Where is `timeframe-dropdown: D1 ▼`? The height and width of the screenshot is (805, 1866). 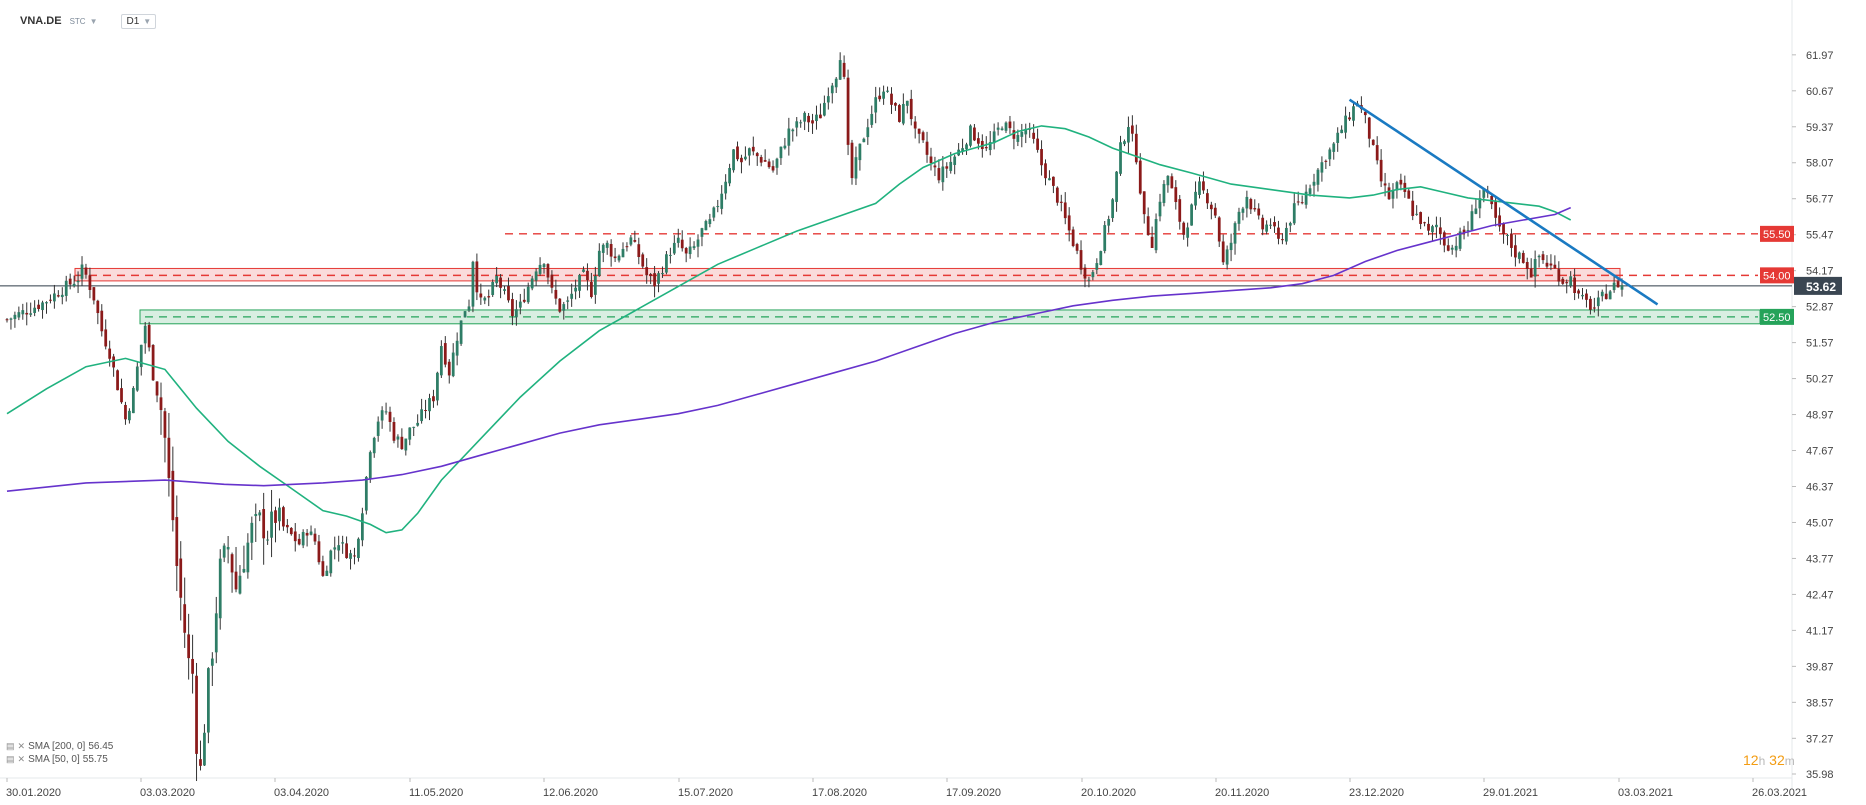 timeframe-dropdown: D1 ▼ is located at coordinates (139, 21).